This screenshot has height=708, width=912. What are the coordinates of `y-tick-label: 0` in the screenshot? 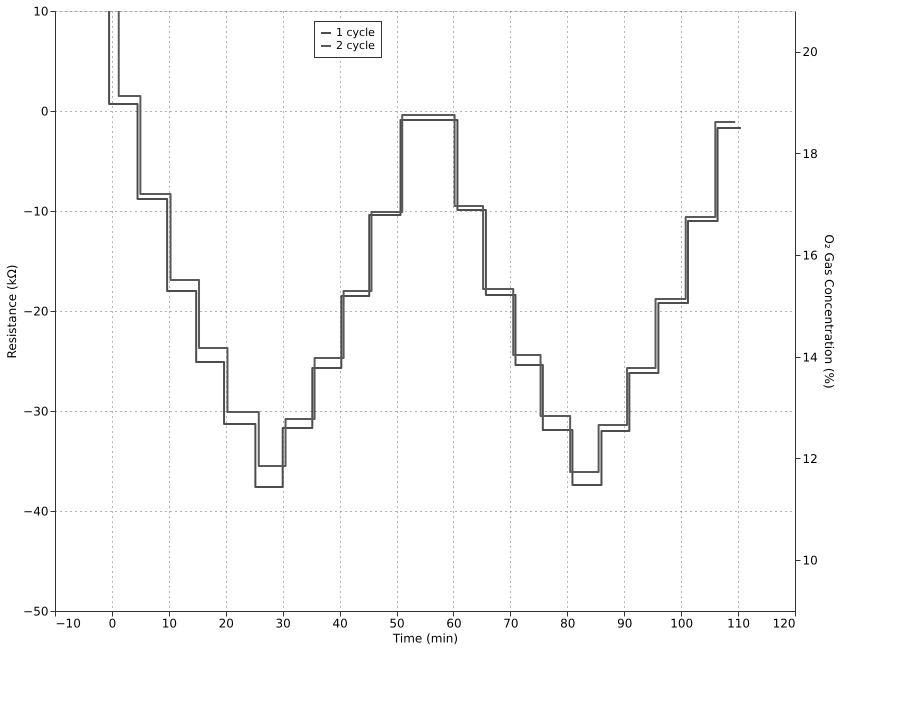 It's located at (44, 111).